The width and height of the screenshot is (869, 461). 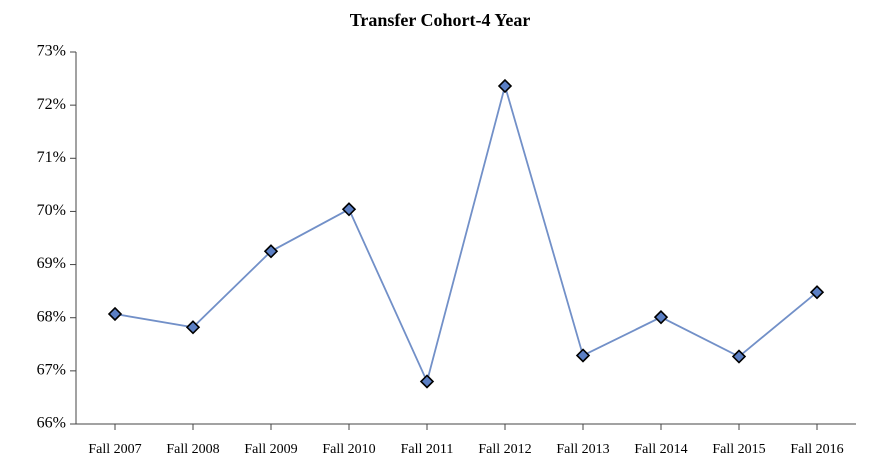 I want to click on y-tick-label: 70%, so click(x=51, y=210).